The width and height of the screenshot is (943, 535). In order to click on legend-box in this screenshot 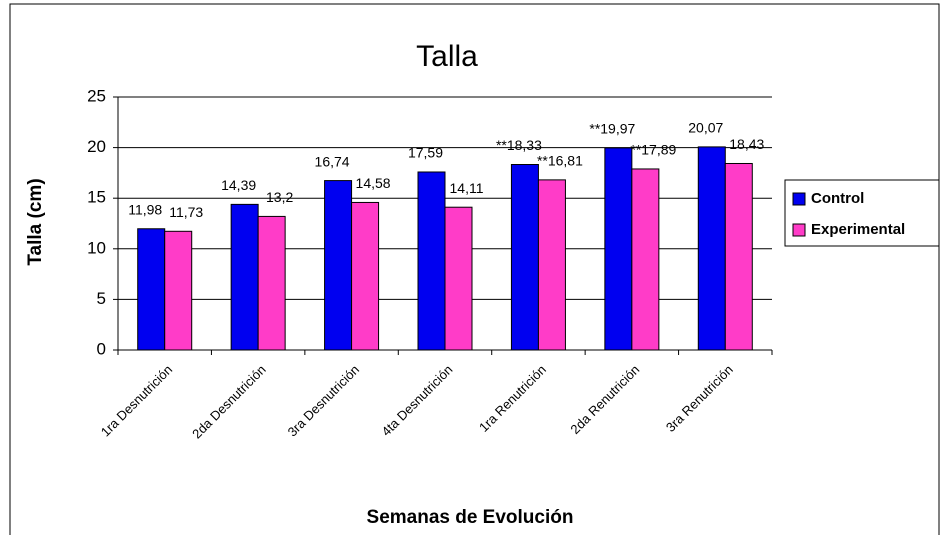, I will do `click(862, 213)`.